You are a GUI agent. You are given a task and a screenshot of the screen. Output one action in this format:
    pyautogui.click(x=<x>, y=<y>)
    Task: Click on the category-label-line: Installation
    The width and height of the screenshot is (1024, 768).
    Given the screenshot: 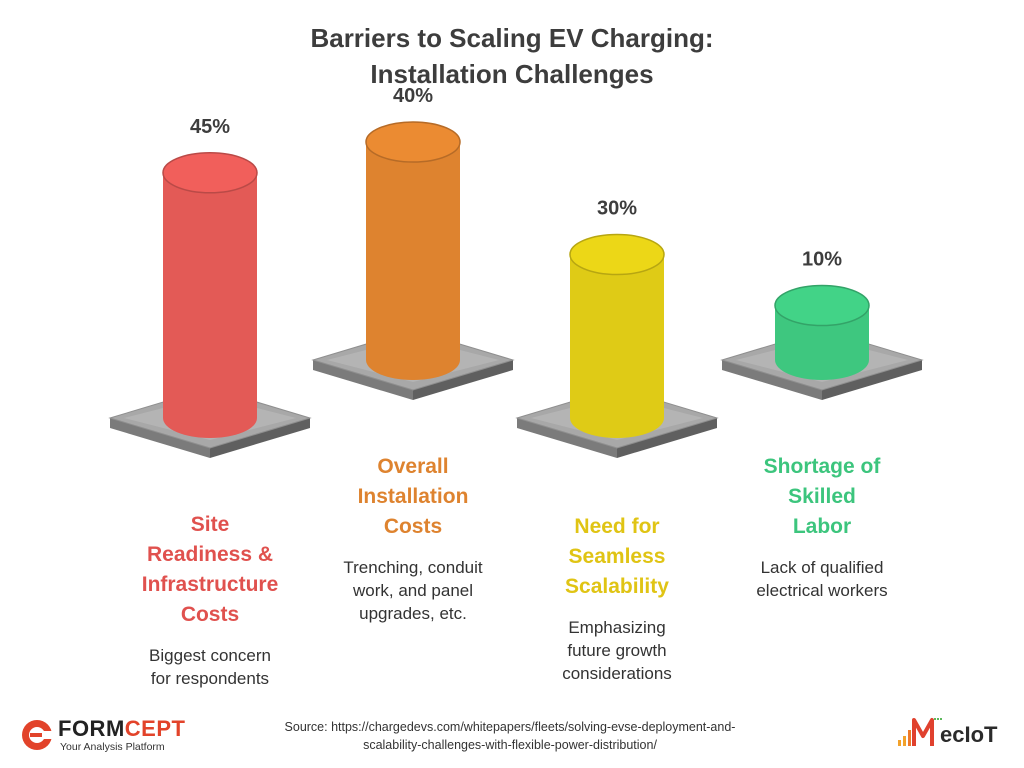 What is the action you would take?
    pyautogui.click(x=413, y=496)
    